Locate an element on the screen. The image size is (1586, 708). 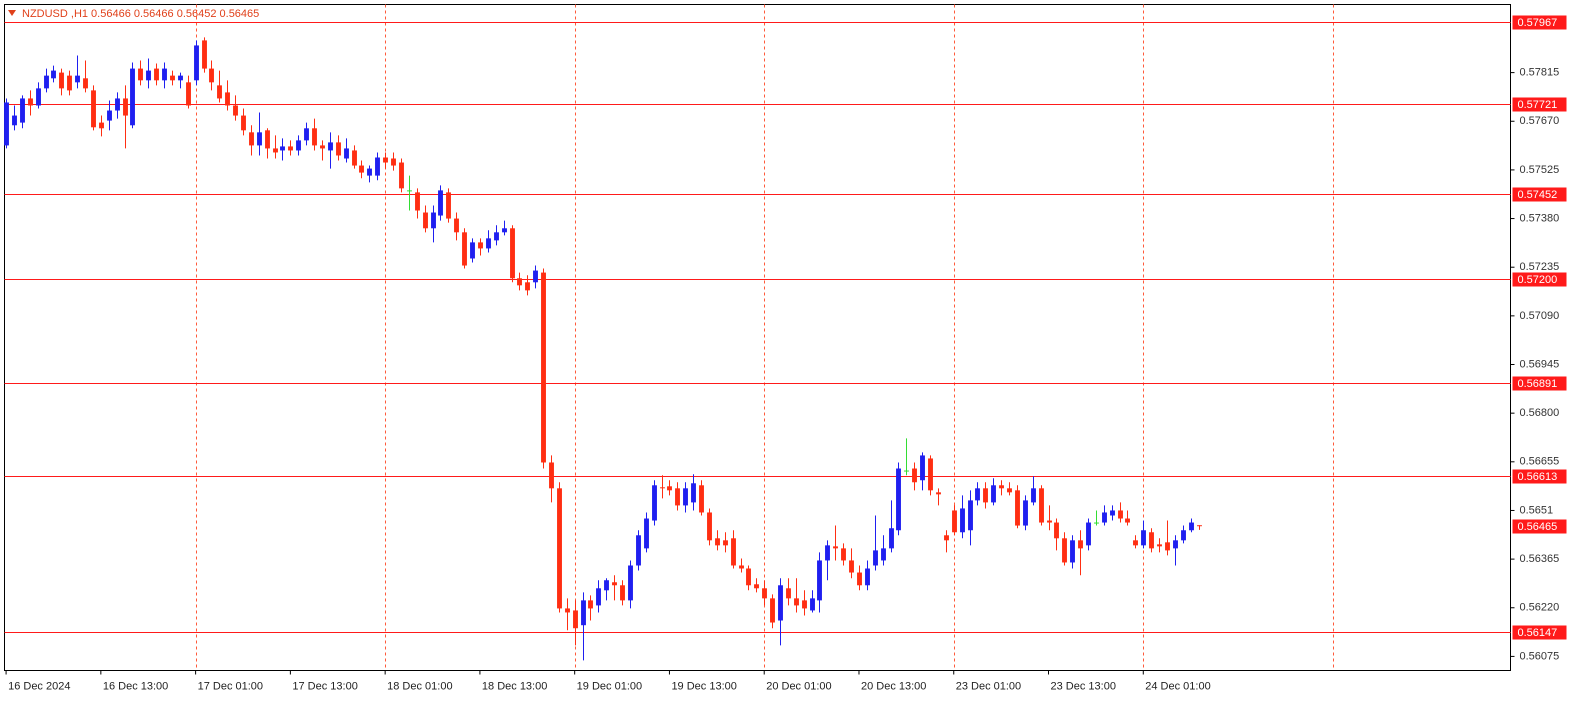
x-tick-label: 18 Dec 13:00 is located at coordinates (514, 686).